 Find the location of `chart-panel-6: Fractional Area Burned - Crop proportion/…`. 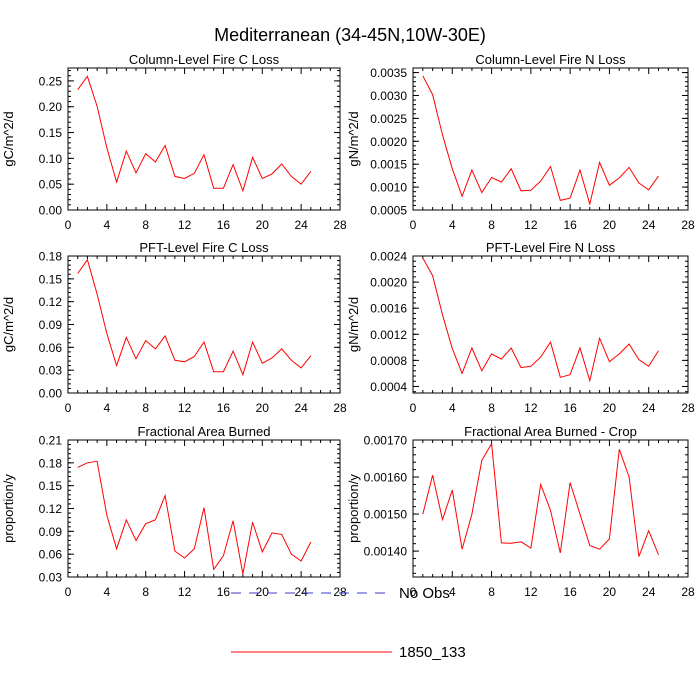

chart-panel-6: Fractional Area Burned - Crop proportion/… is located at coordinates (520, 511).